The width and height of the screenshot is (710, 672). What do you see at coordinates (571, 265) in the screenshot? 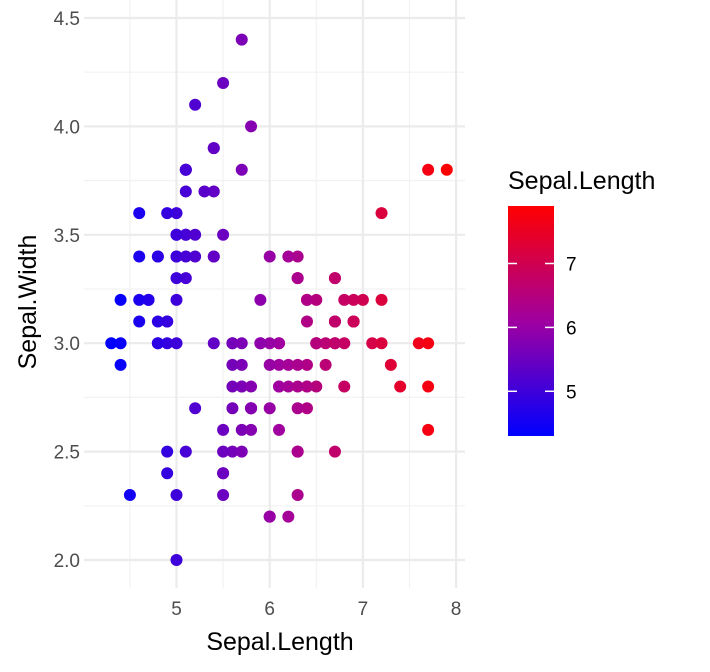
I see `legend-label: 7` at bounding box center [571, 265].